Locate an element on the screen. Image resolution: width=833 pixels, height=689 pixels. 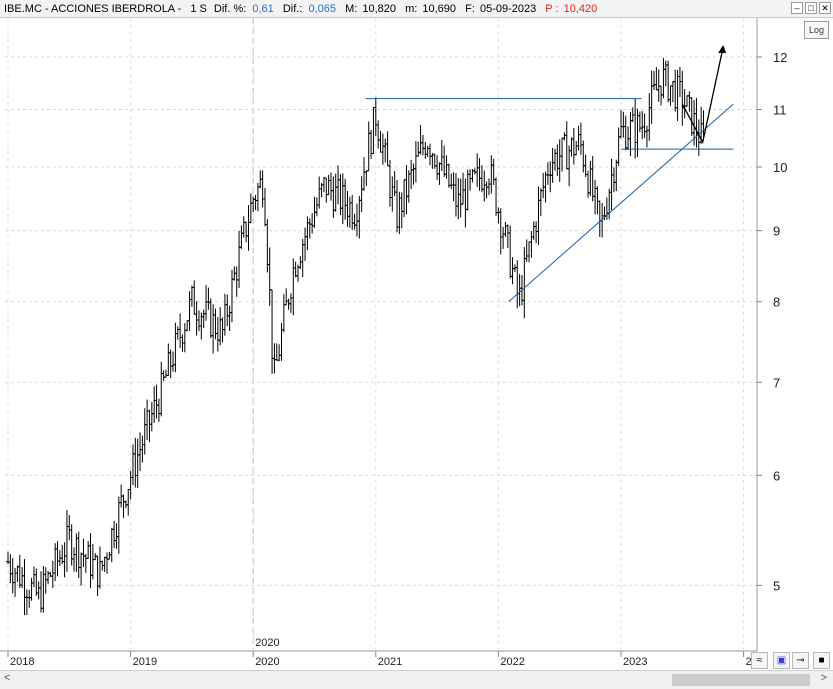
date-label: F: is located at coordinates (470, 9).